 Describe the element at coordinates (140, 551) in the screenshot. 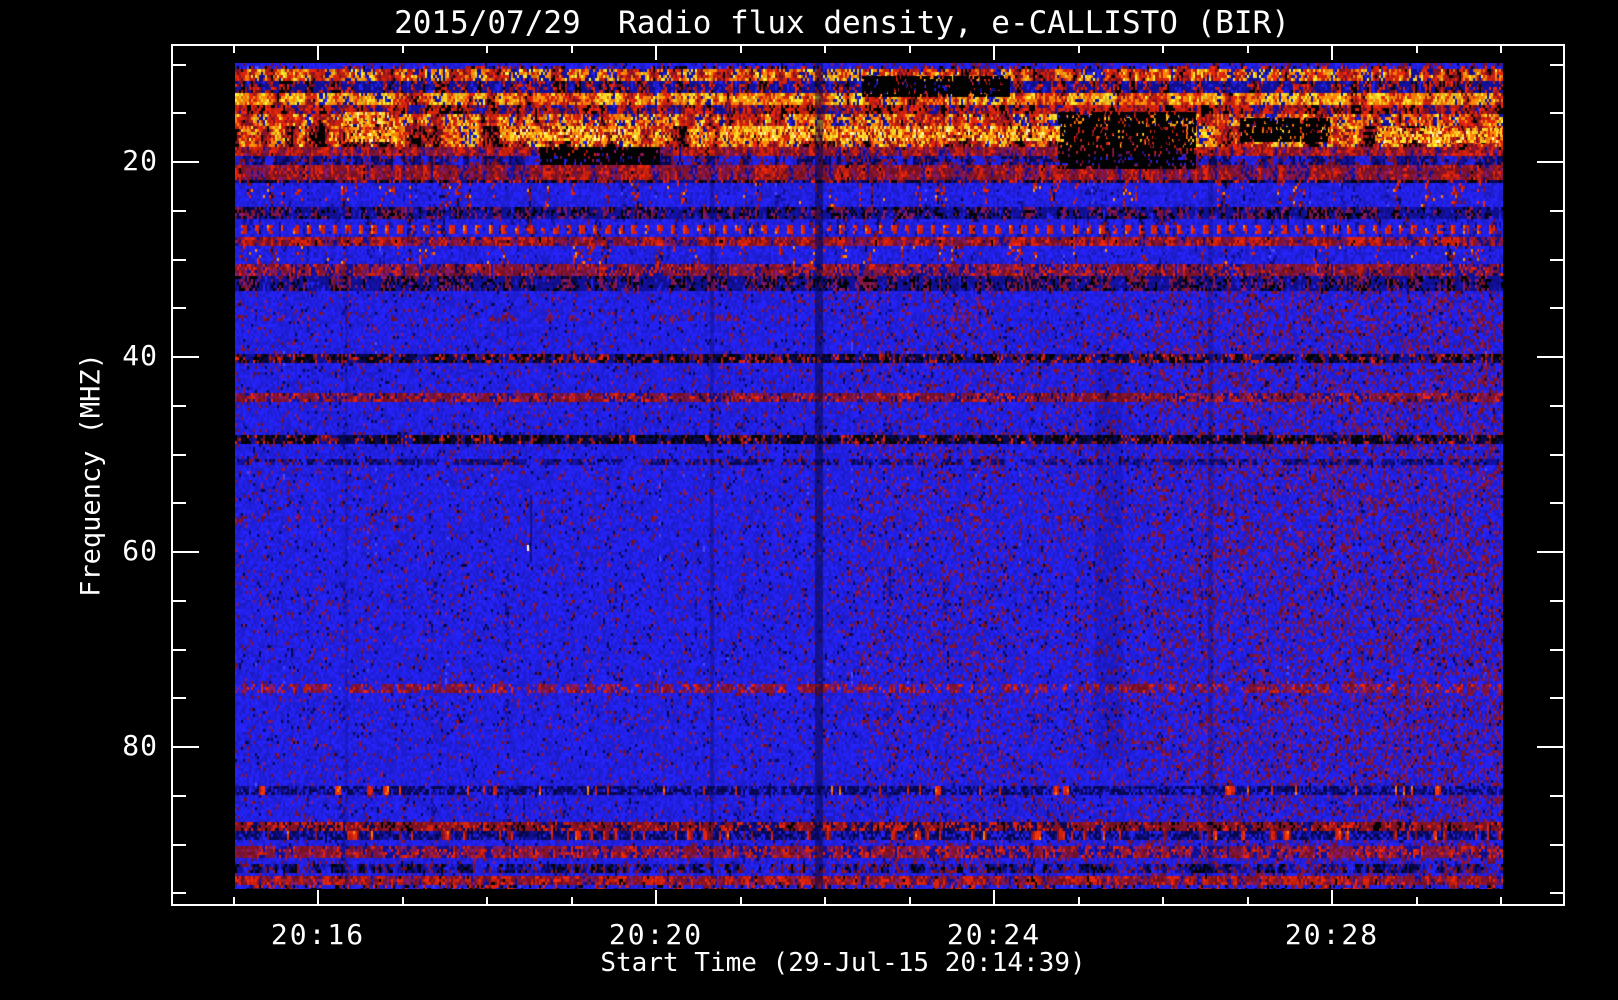

I see `y-tick-label: 60` at that location.